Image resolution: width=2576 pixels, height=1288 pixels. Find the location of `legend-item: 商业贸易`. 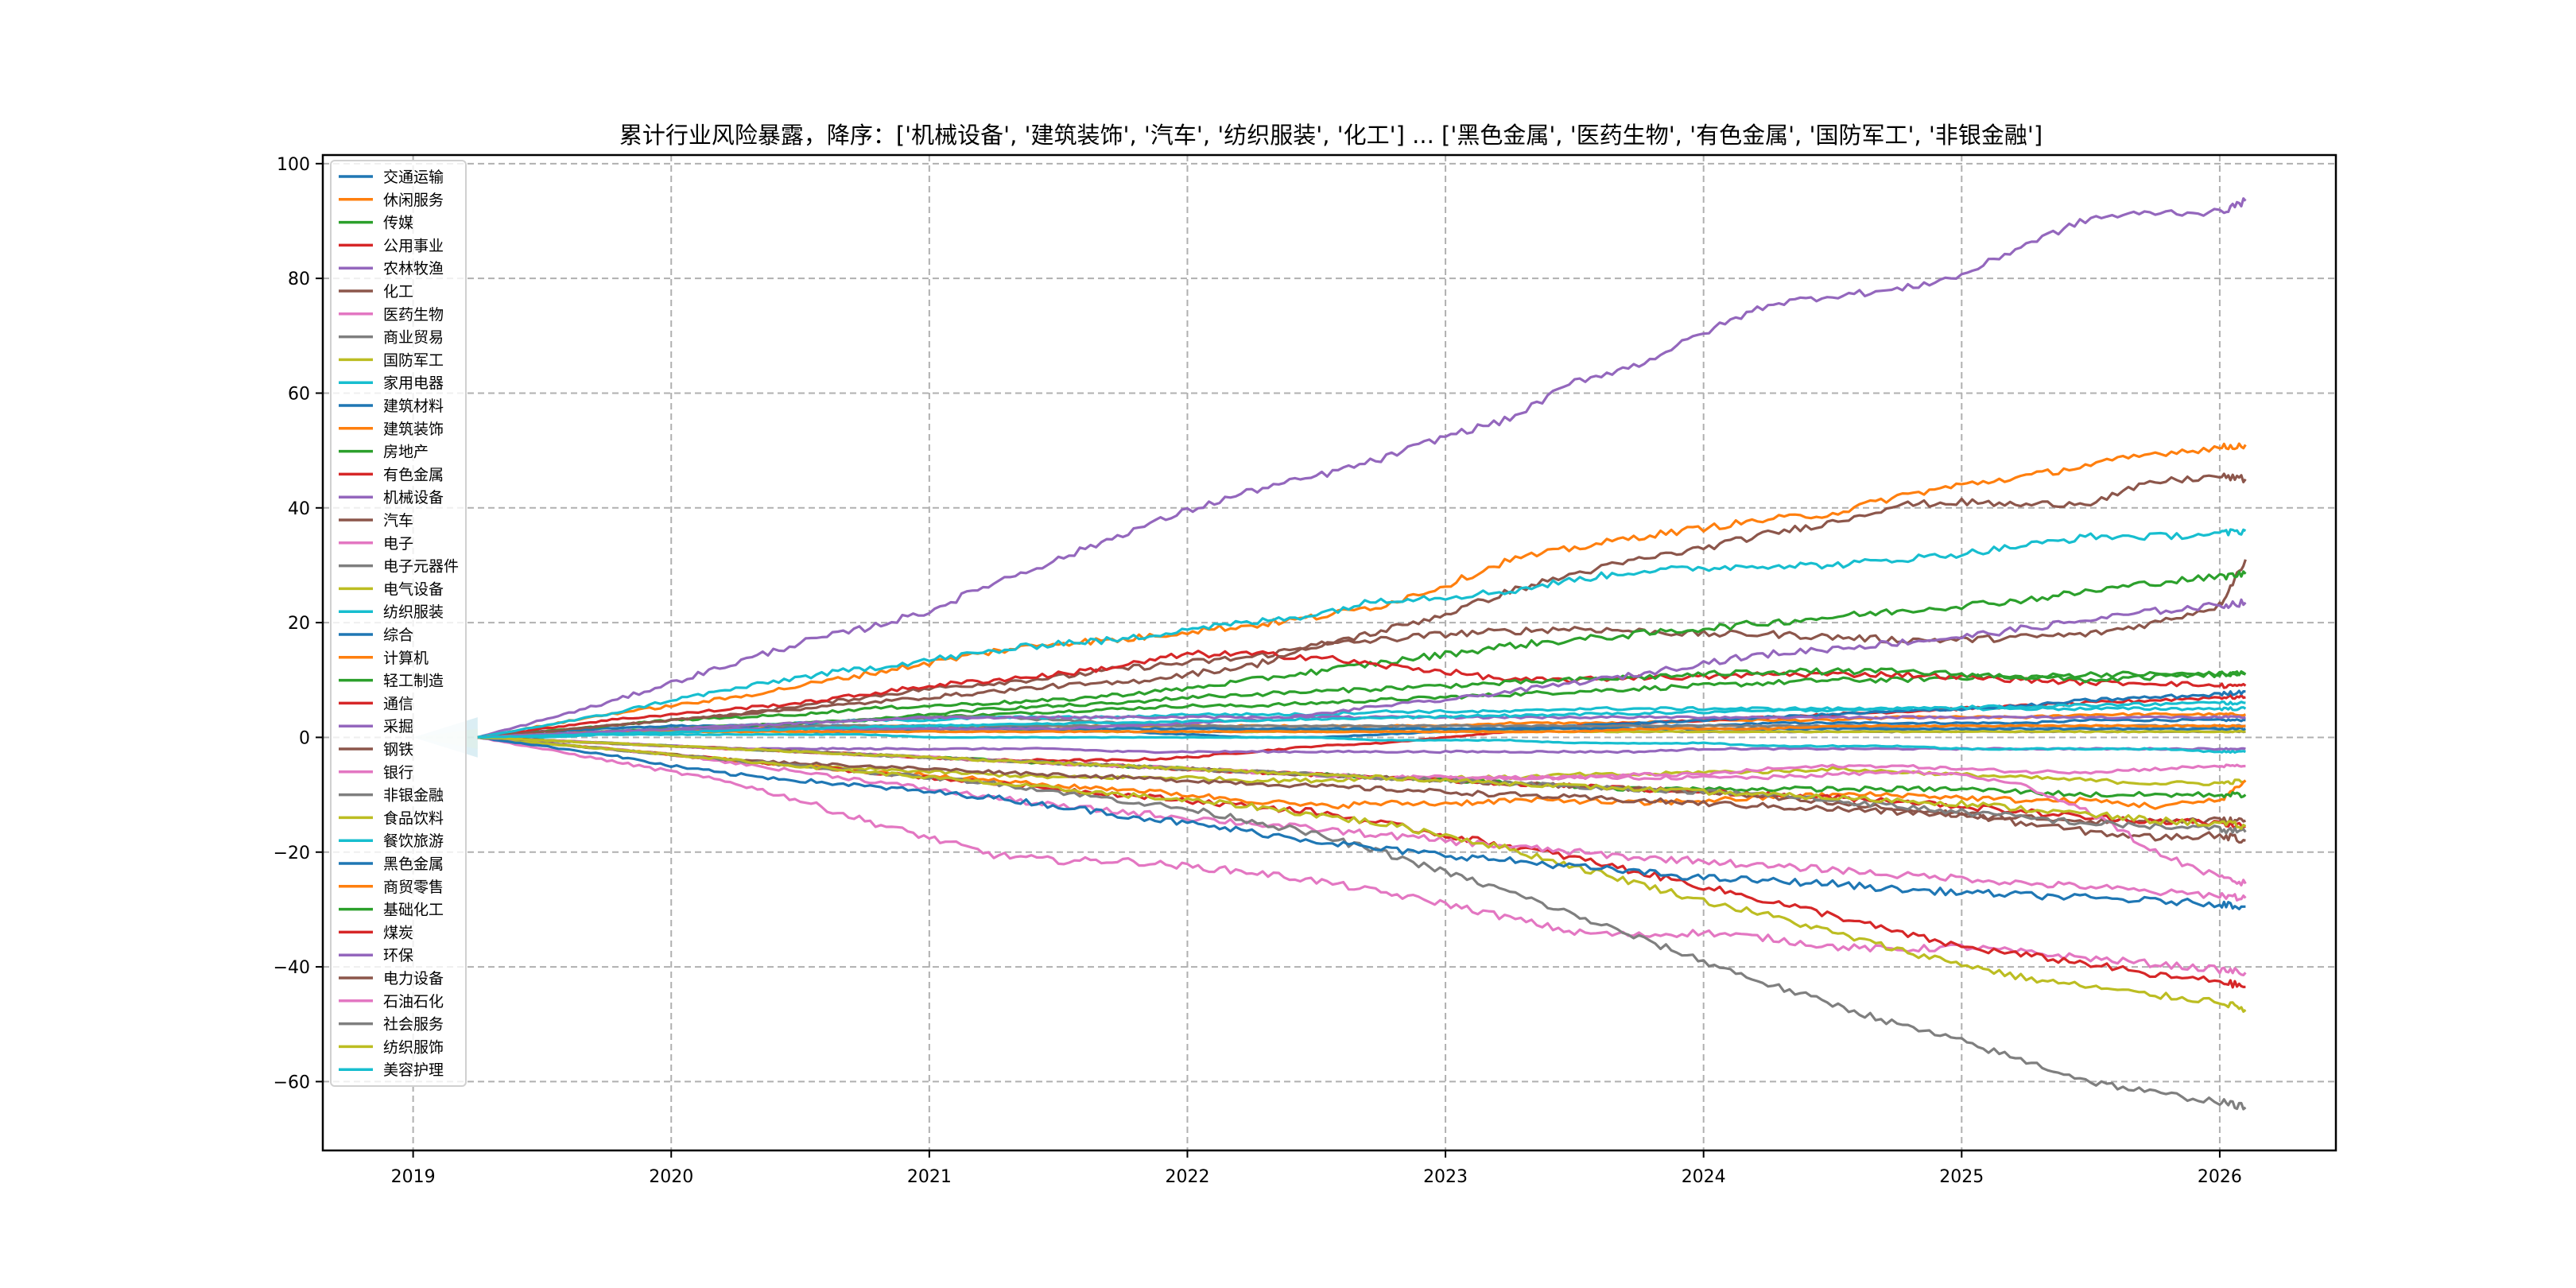

legend-item: 商业贸易 is located at coordinates (392, 338).